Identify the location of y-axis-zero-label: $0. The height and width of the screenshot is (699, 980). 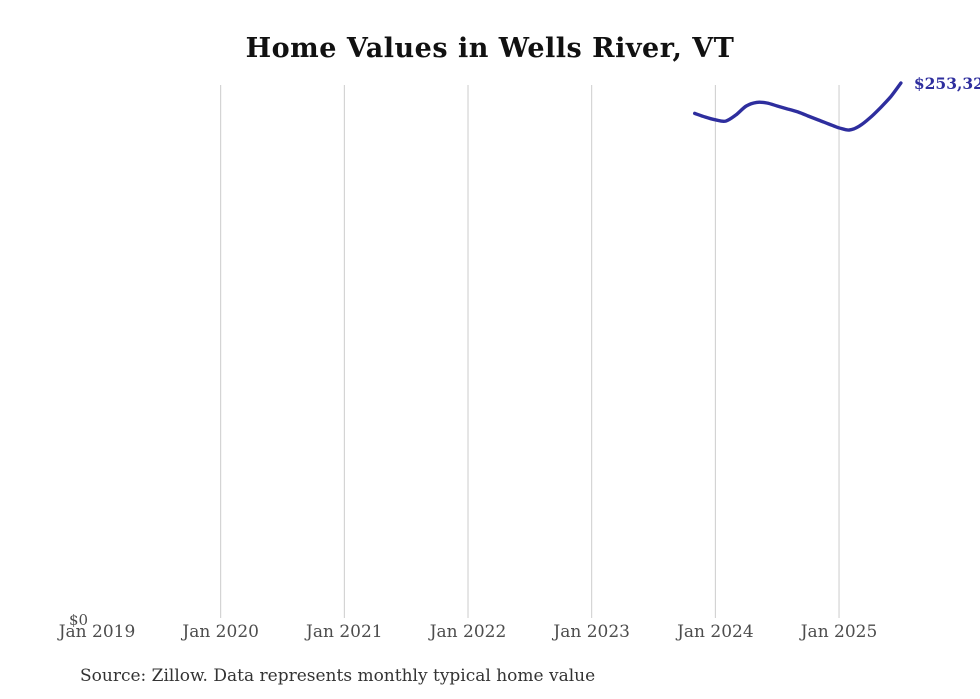
(79, 620).